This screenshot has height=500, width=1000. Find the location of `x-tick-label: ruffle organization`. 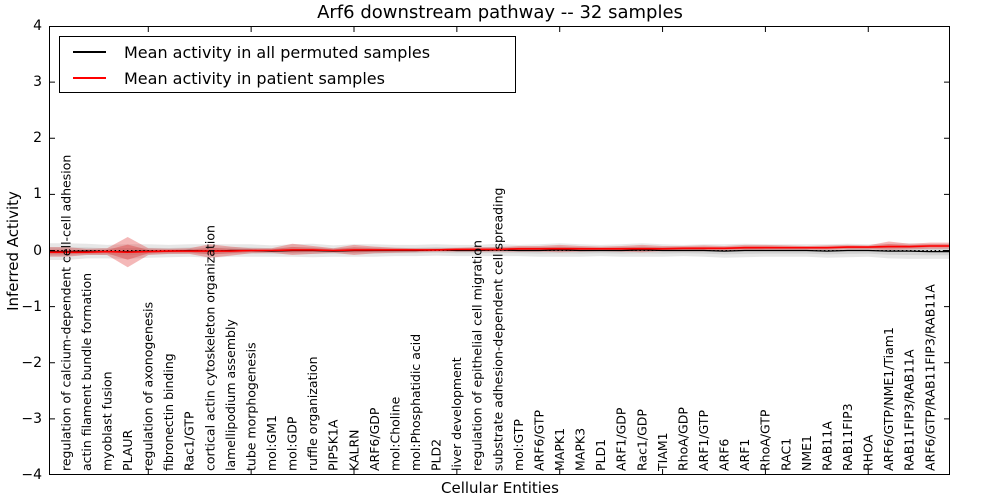

x-tick-label: ruffle organization is located at coordinates (312, 413).